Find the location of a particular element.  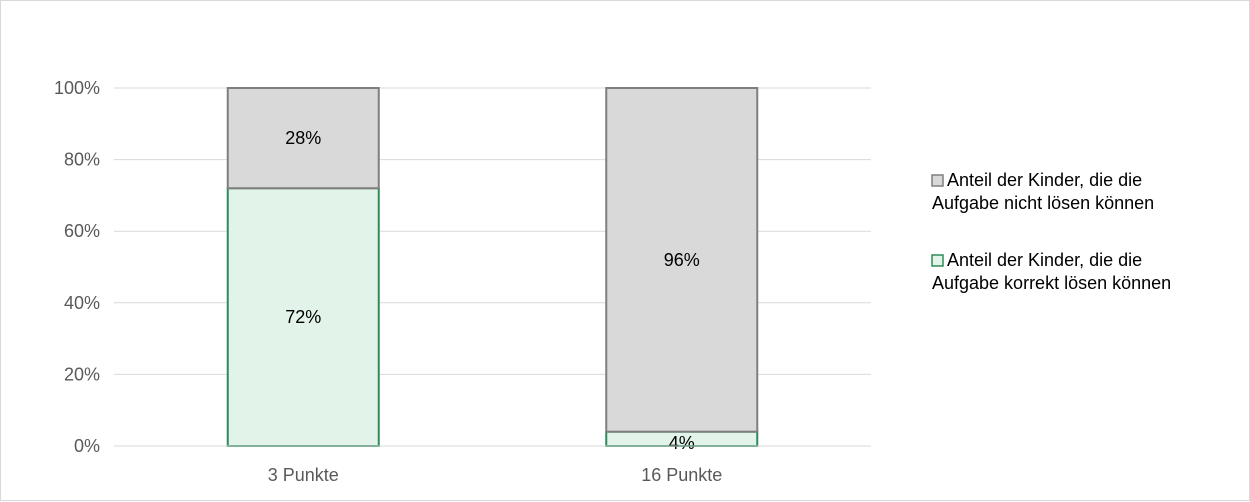

data-label: 4% is located at coordinates (682, 443).